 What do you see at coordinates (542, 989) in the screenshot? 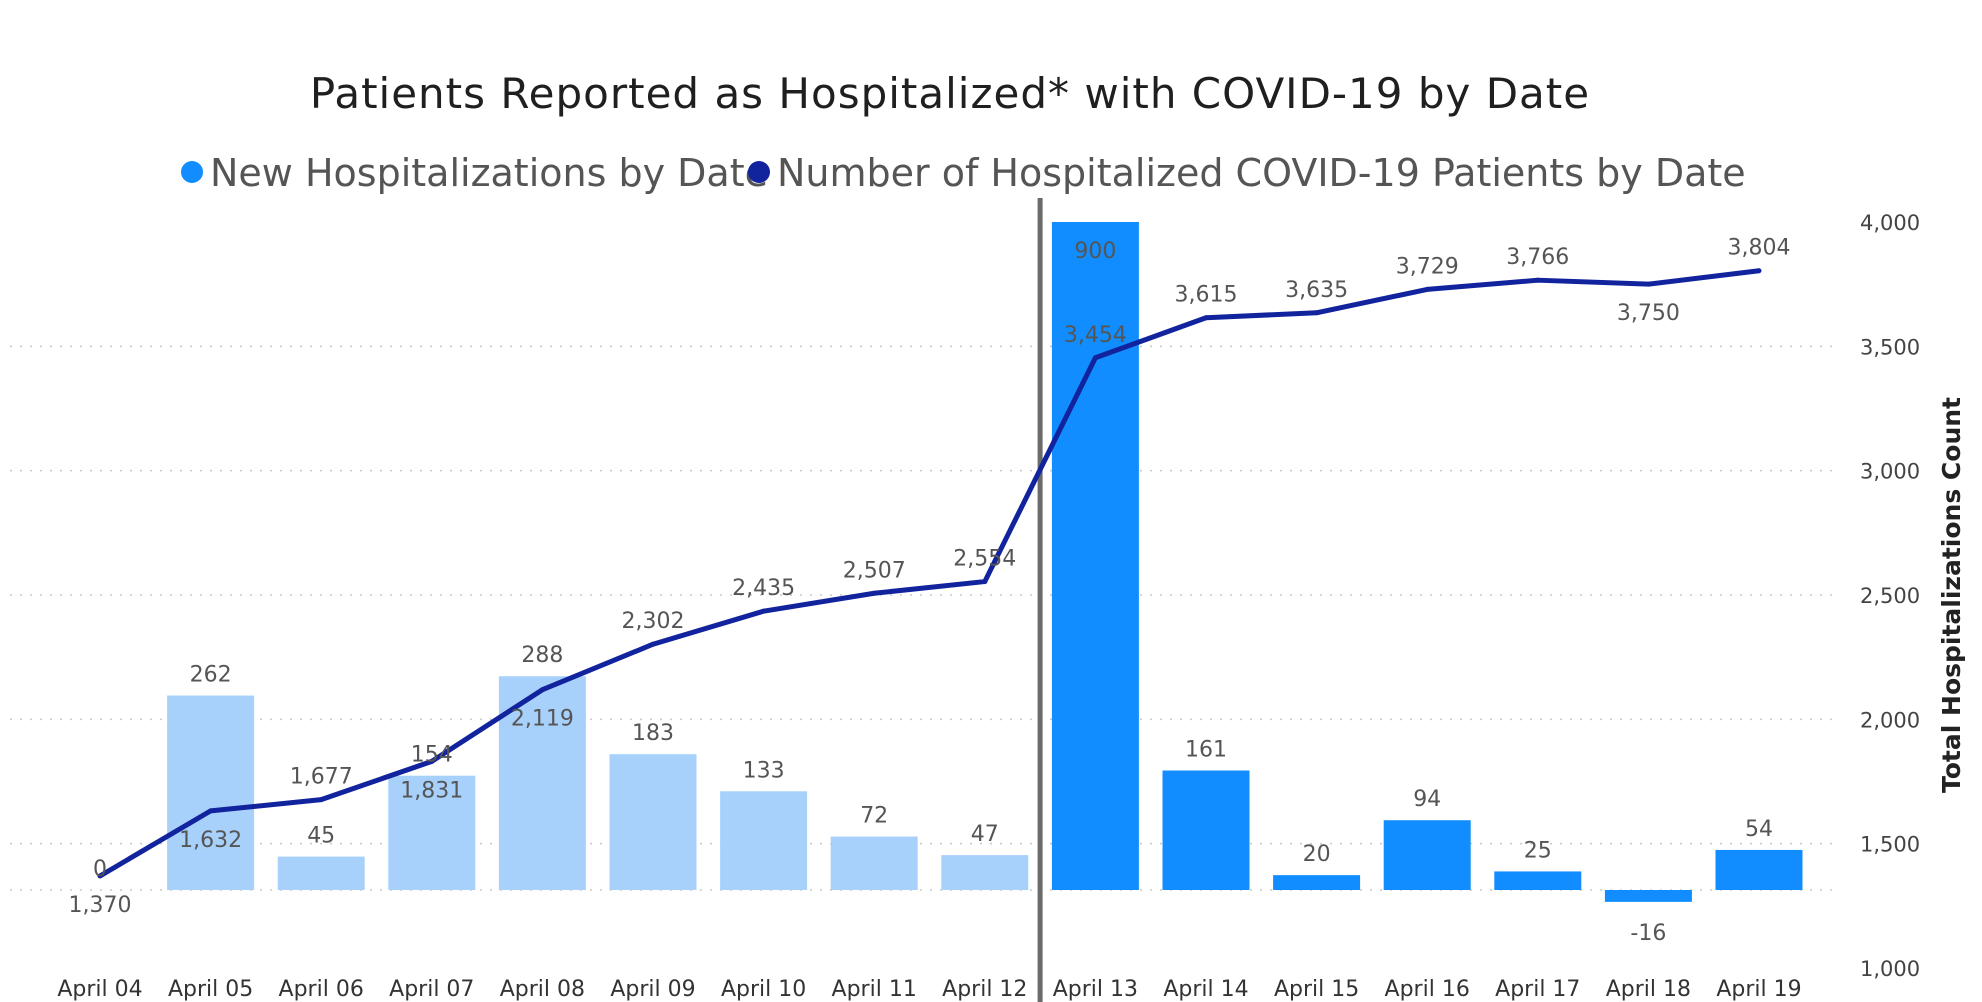
I see `x-tick-label: April 08` at bounding box center [542, 989].